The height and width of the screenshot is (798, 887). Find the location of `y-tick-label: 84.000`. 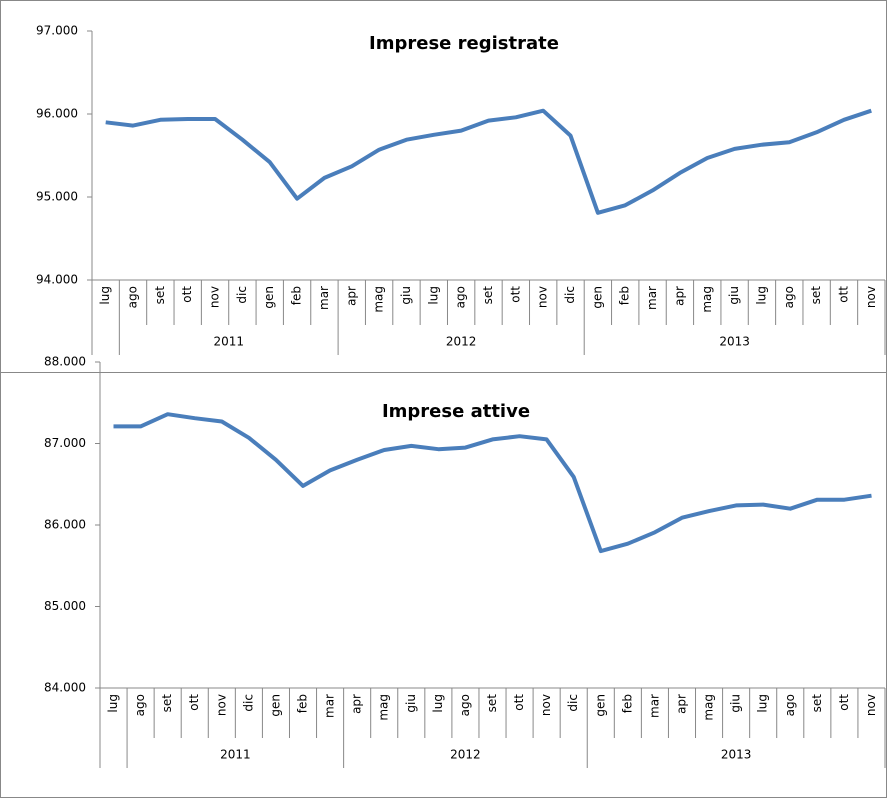

y-tick-label: 84.000 is located at coordinates (65, 688).